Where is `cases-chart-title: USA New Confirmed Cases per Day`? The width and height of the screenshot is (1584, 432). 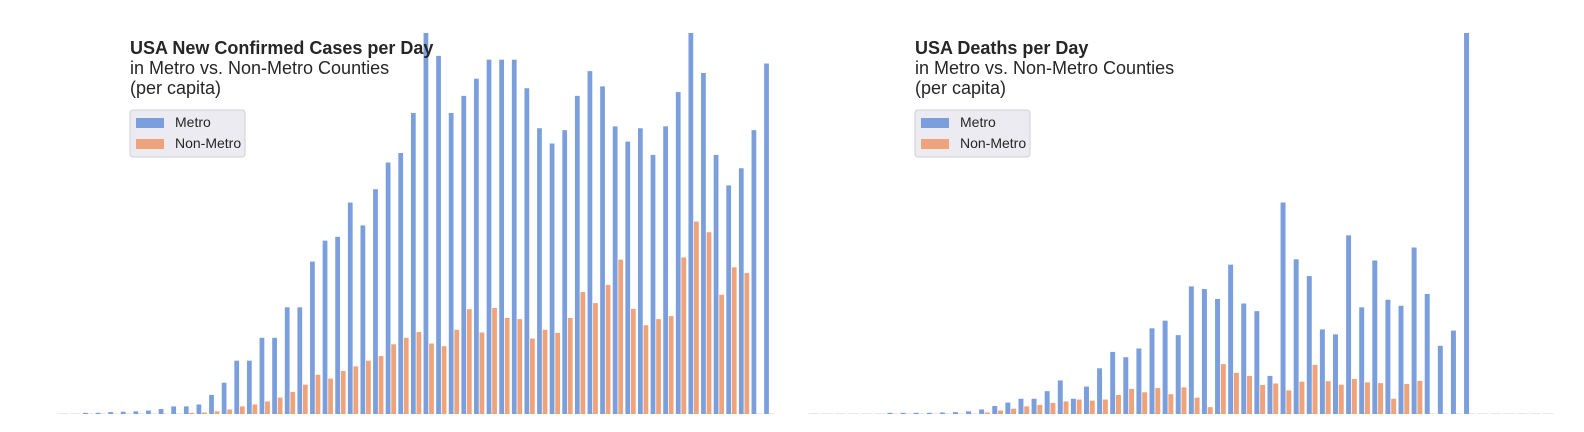
cases-chart-title: USA New Confirmed Cases per Day is located at coordinates (281, 48).